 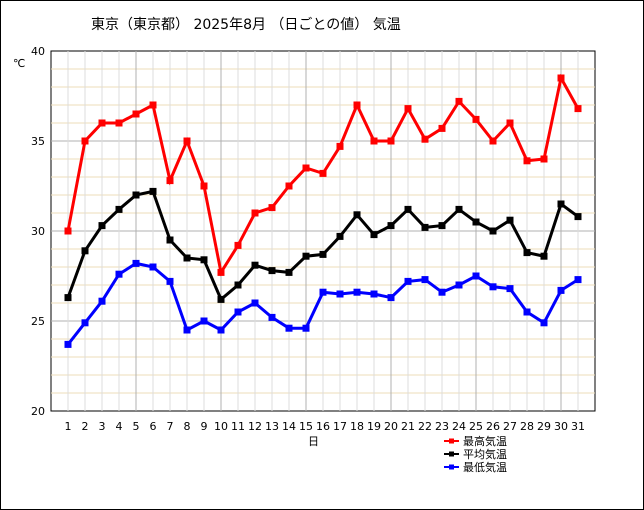 What do you see at coordinates (38, 321) in the screenshot?
I see `y-tick-label: 25` at bounding box center [38, 321].